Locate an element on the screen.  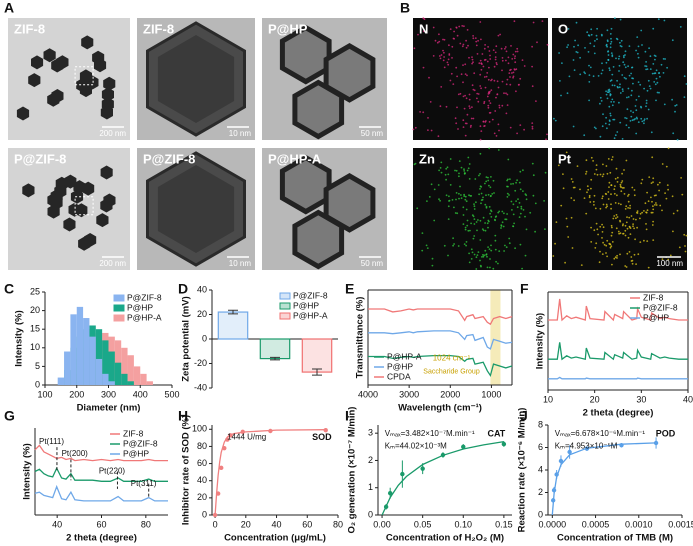
x-tick-label: 80 is located at coordinates (338, 524).